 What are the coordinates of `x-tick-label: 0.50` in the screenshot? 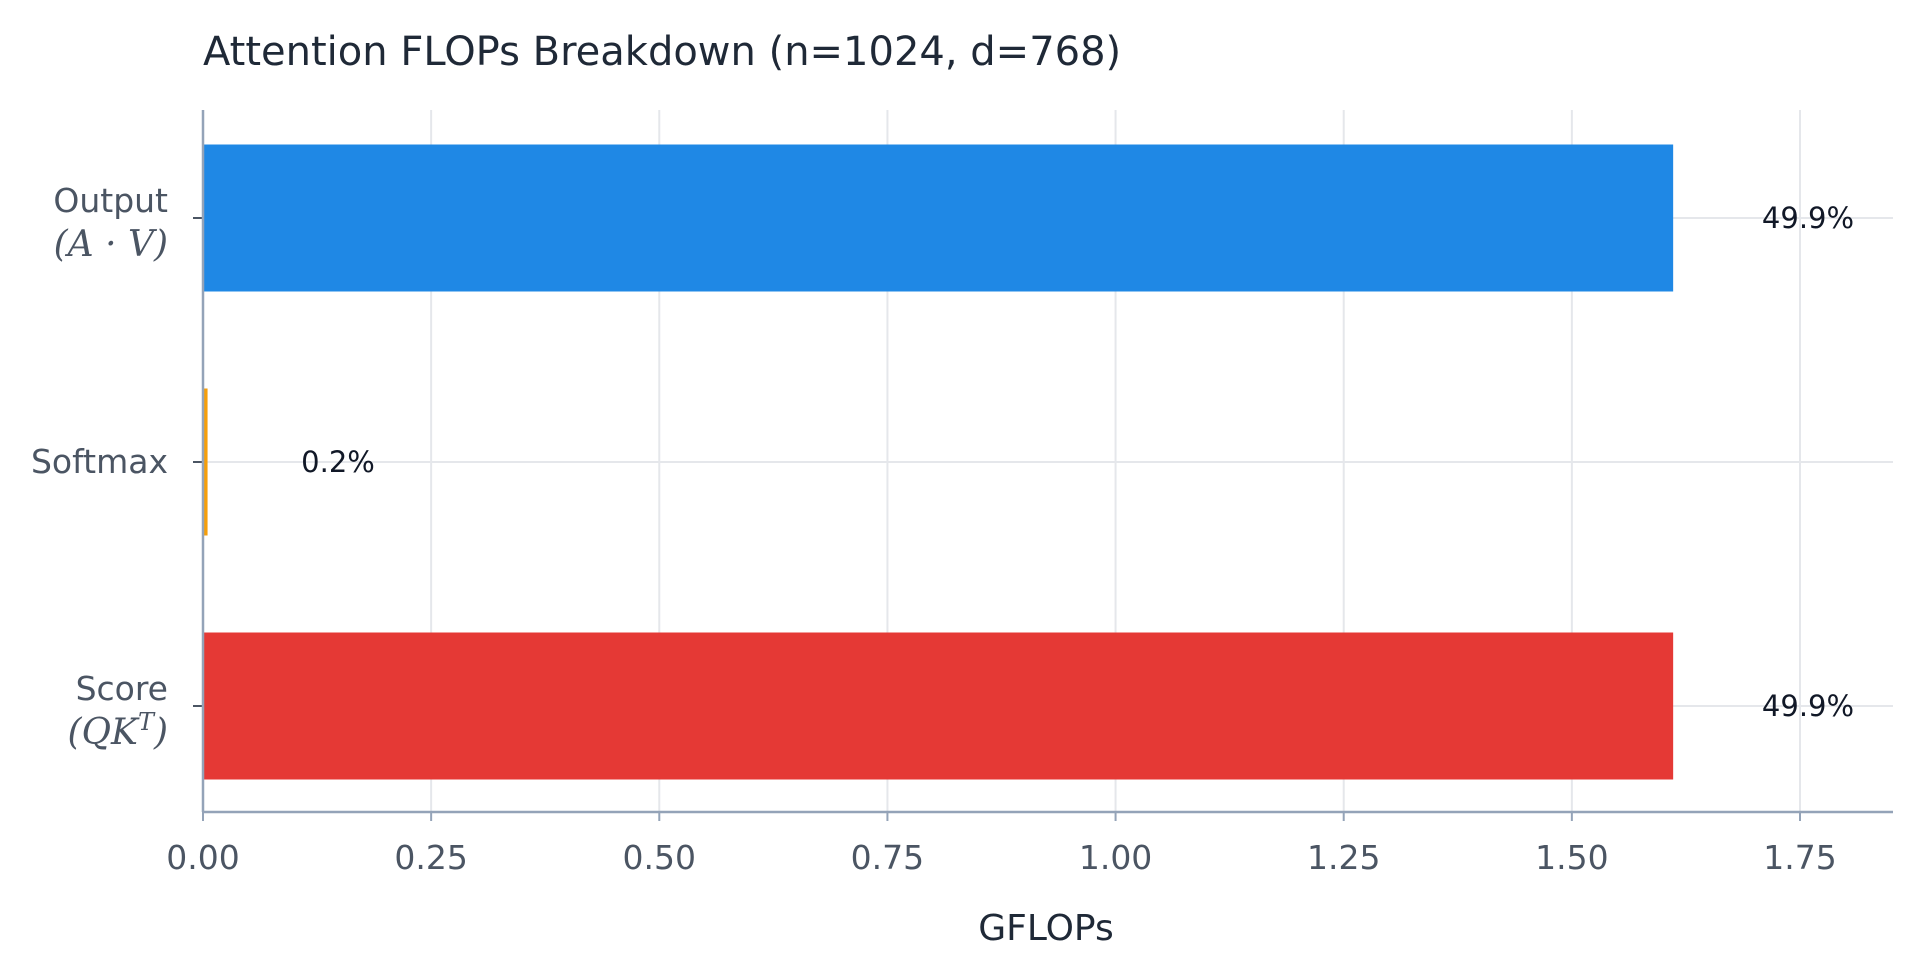 It's located at (659, 857).